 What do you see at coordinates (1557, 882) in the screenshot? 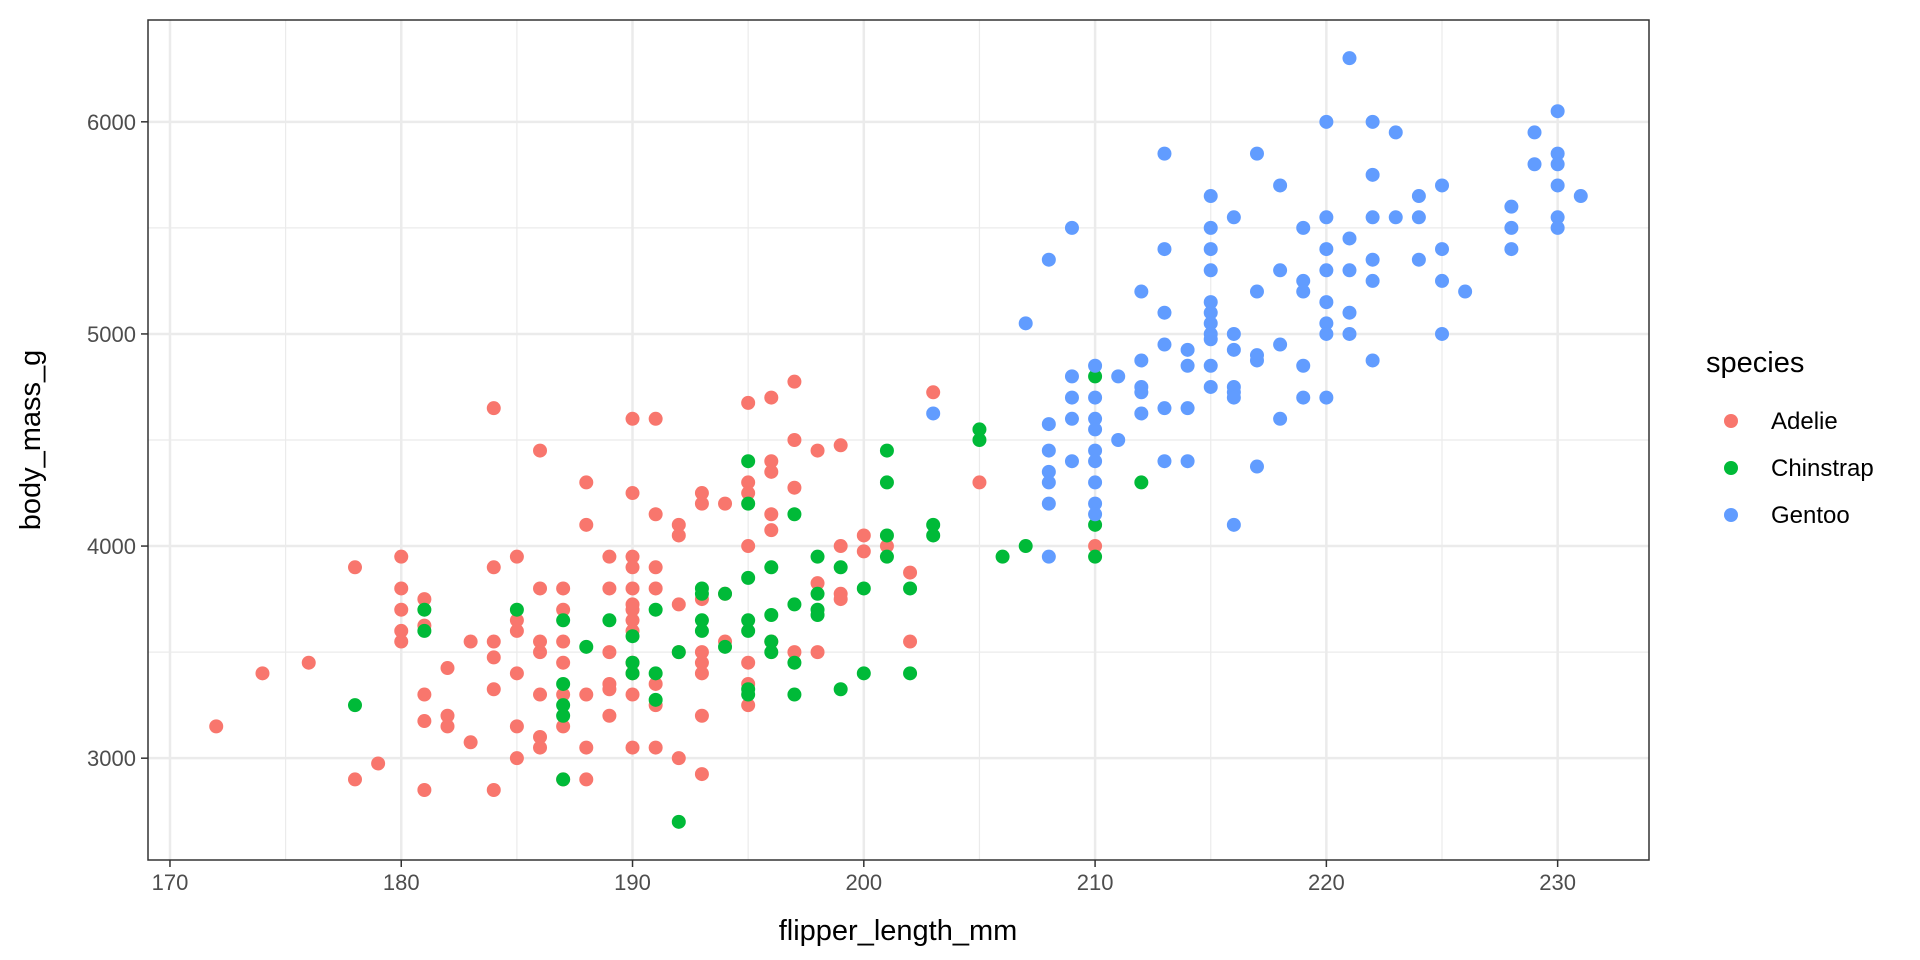
I see `x-tick-label: 230` at bounding box center [1557, 882].